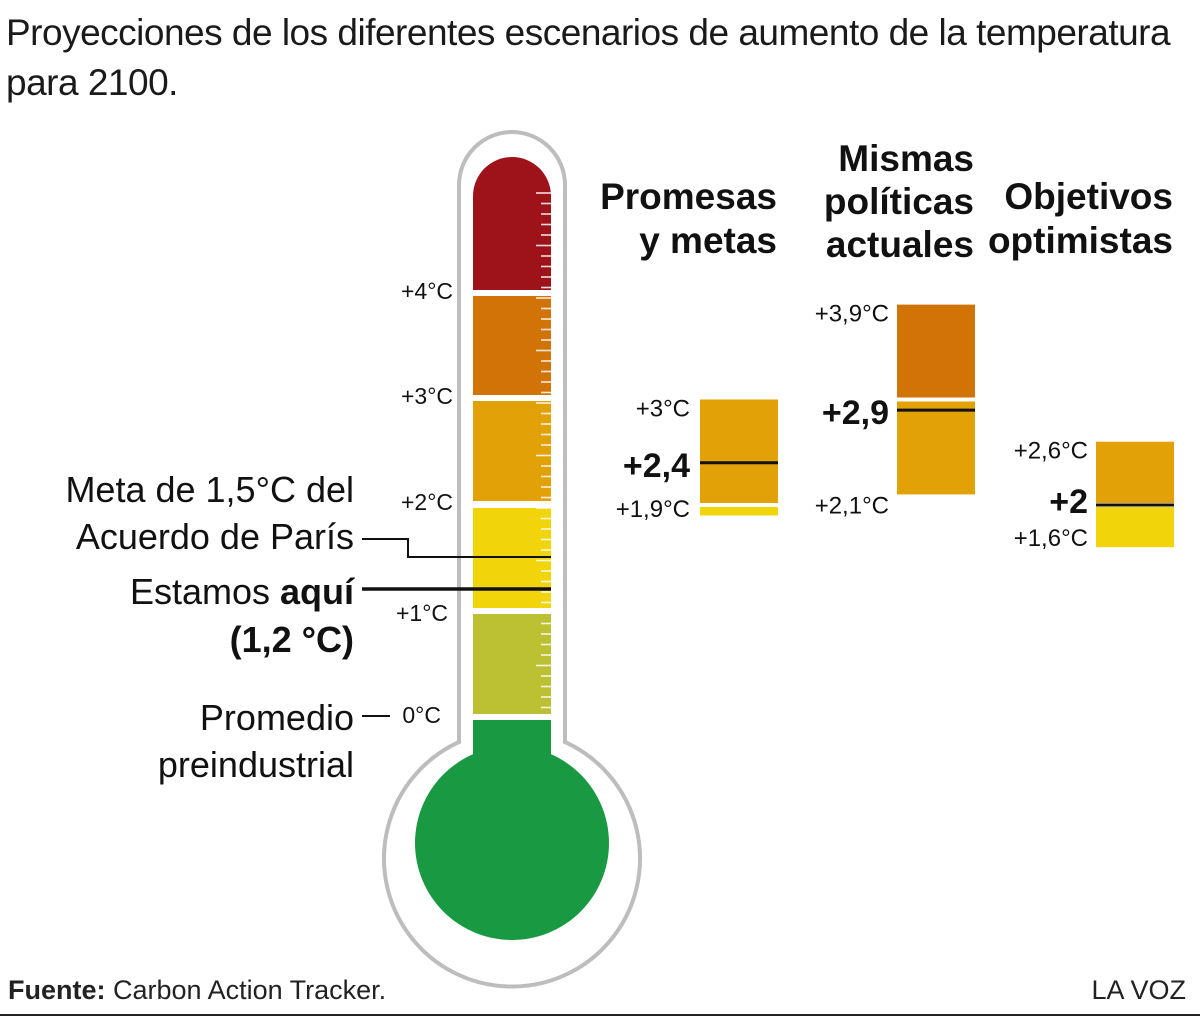  Describe the element at coordinates (663, 409) in the screenshot. I see `scenario-1-high-label: +3°C` at that location.